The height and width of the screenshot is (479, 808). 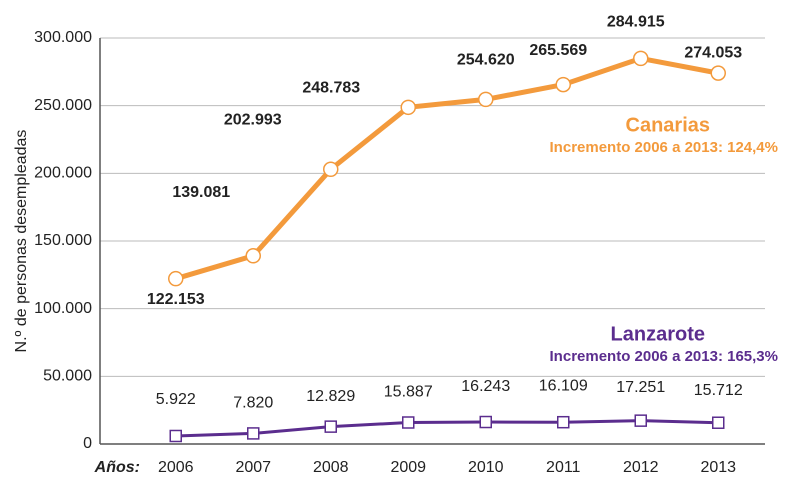 I want to click on annotation: Incremento 2006 a 2013: 165,3%, so click(x=664, y=356).